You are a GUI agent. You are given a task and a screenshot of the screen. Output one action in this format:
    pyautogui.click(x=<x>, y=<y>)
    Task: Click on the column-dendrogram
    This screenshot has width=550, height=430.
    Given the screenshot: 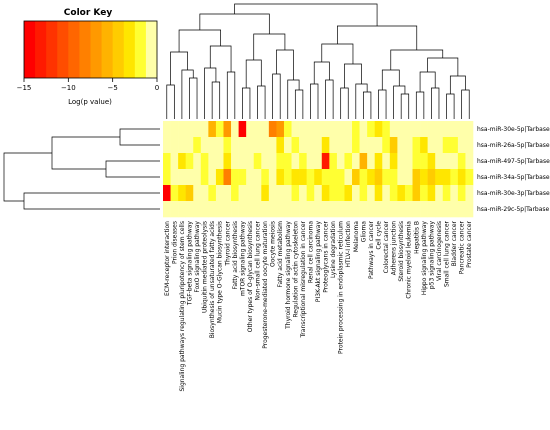 What is the action you would take?
    pyautogui.click(x=318, y=61)
    